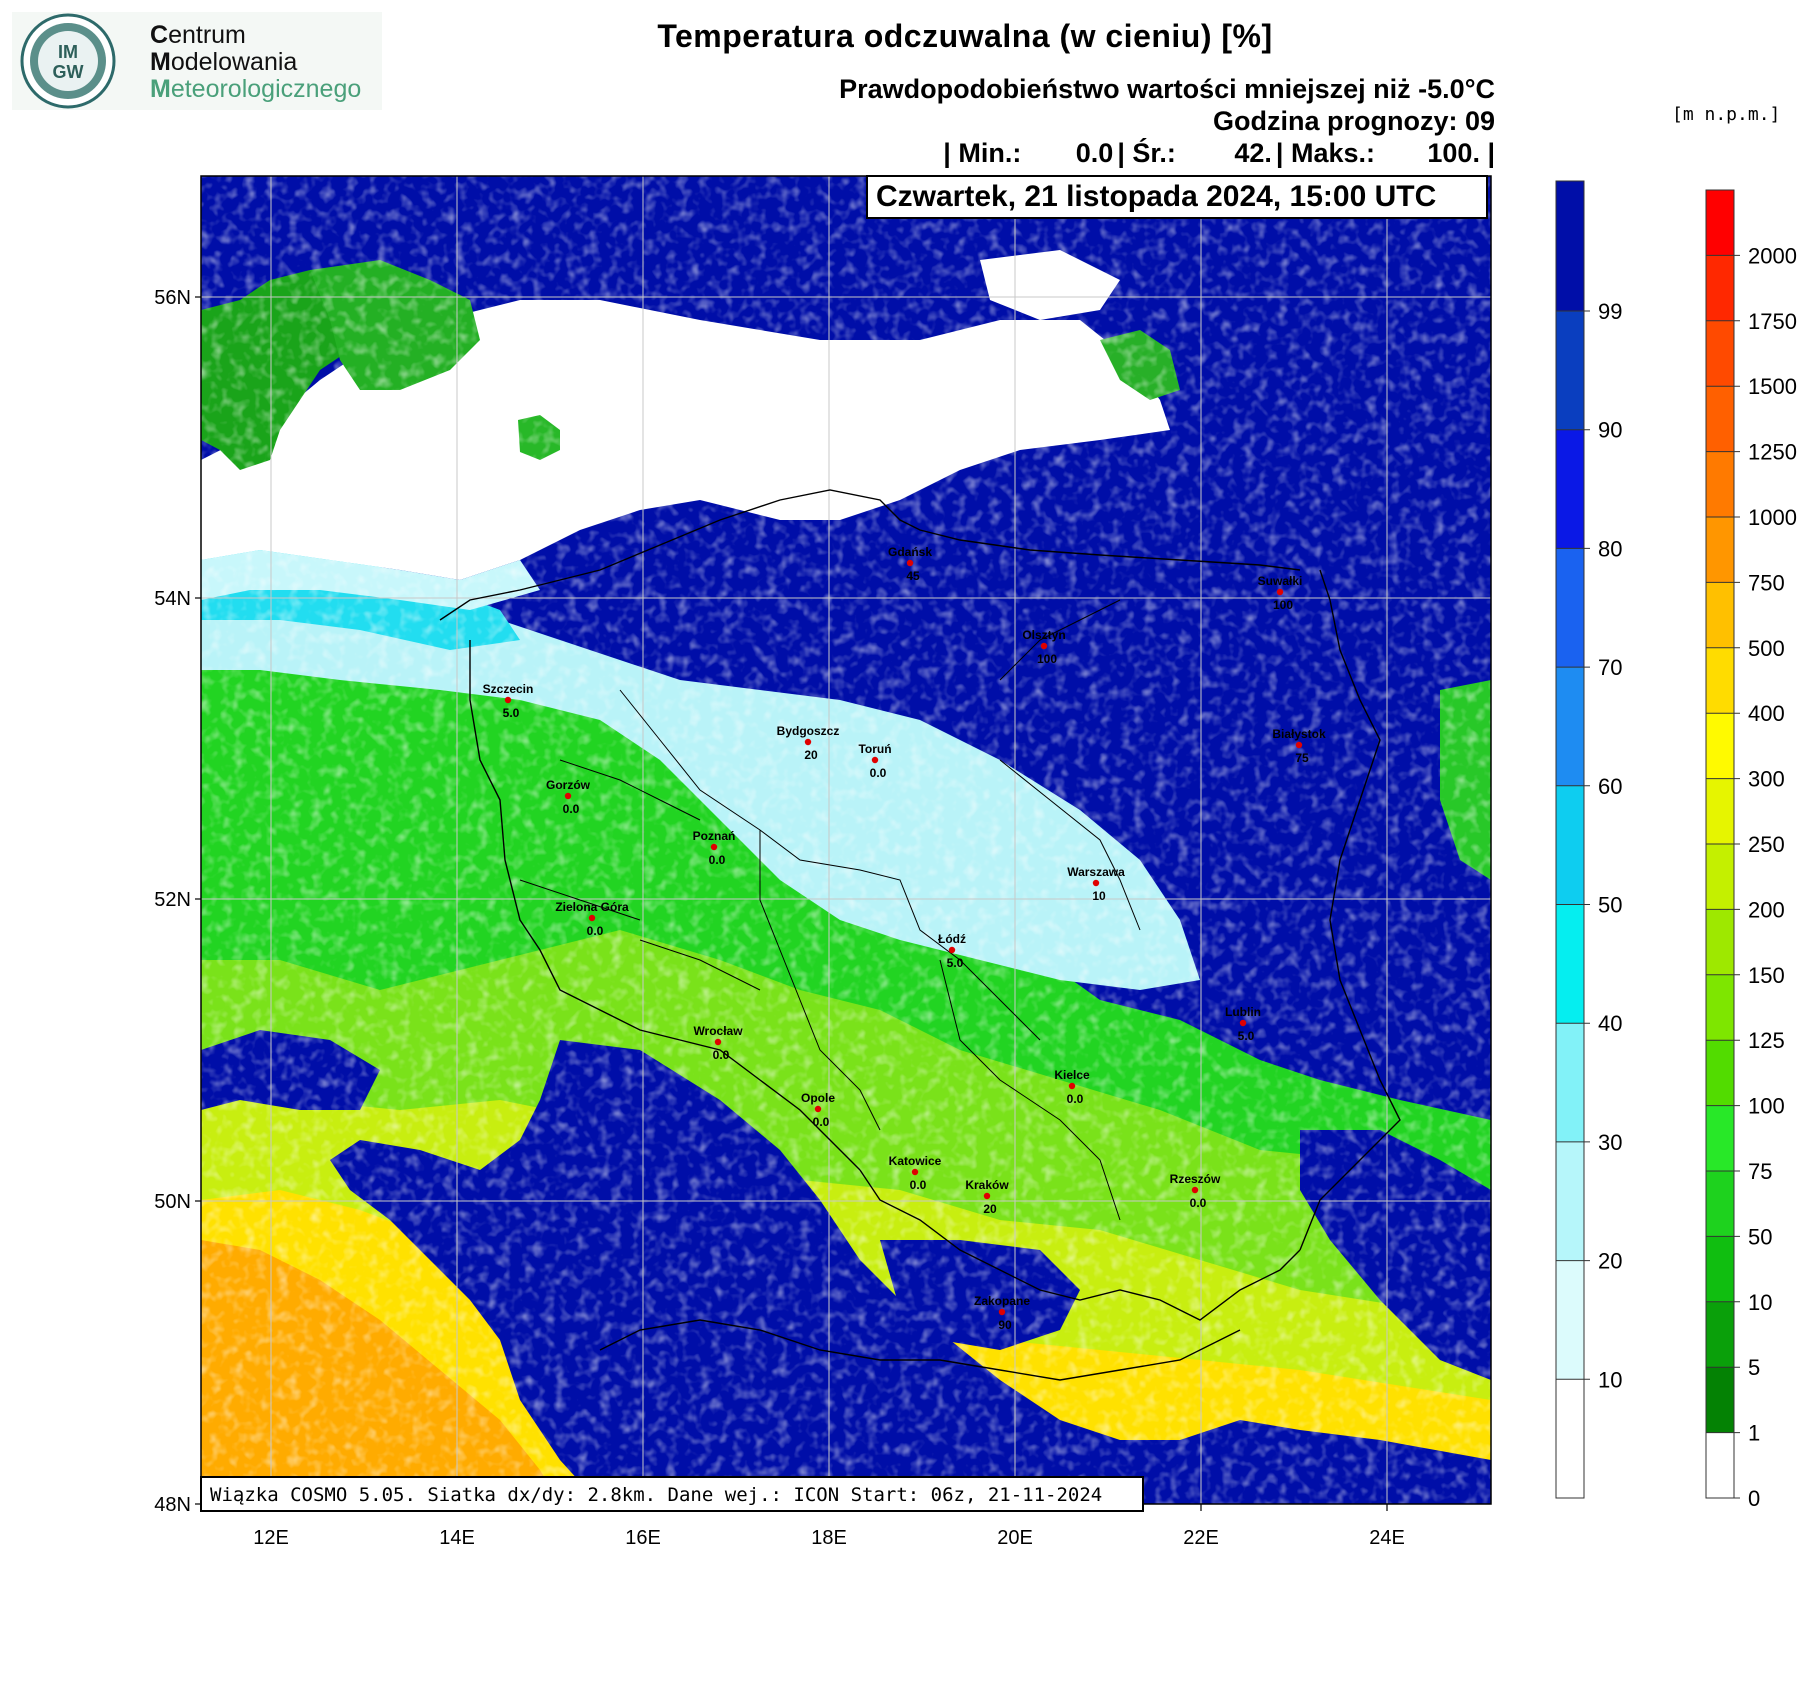 This screenshot has height=1700, width=1800. What do you see at coordinates (1754, 1433) in the screenshot?
I see `terrain-label: 1` at bounding box center [1754, 1433].